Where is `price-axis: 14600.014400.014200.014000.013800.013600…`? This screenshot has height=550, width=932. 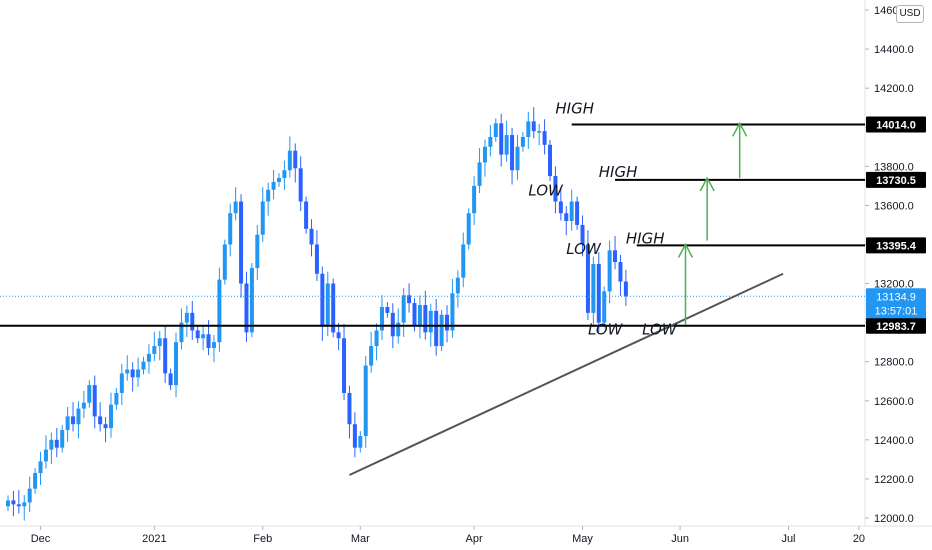 price-axis: 14600.014400.014200.014000.013800.013600… is located at coordinates (895, 265).